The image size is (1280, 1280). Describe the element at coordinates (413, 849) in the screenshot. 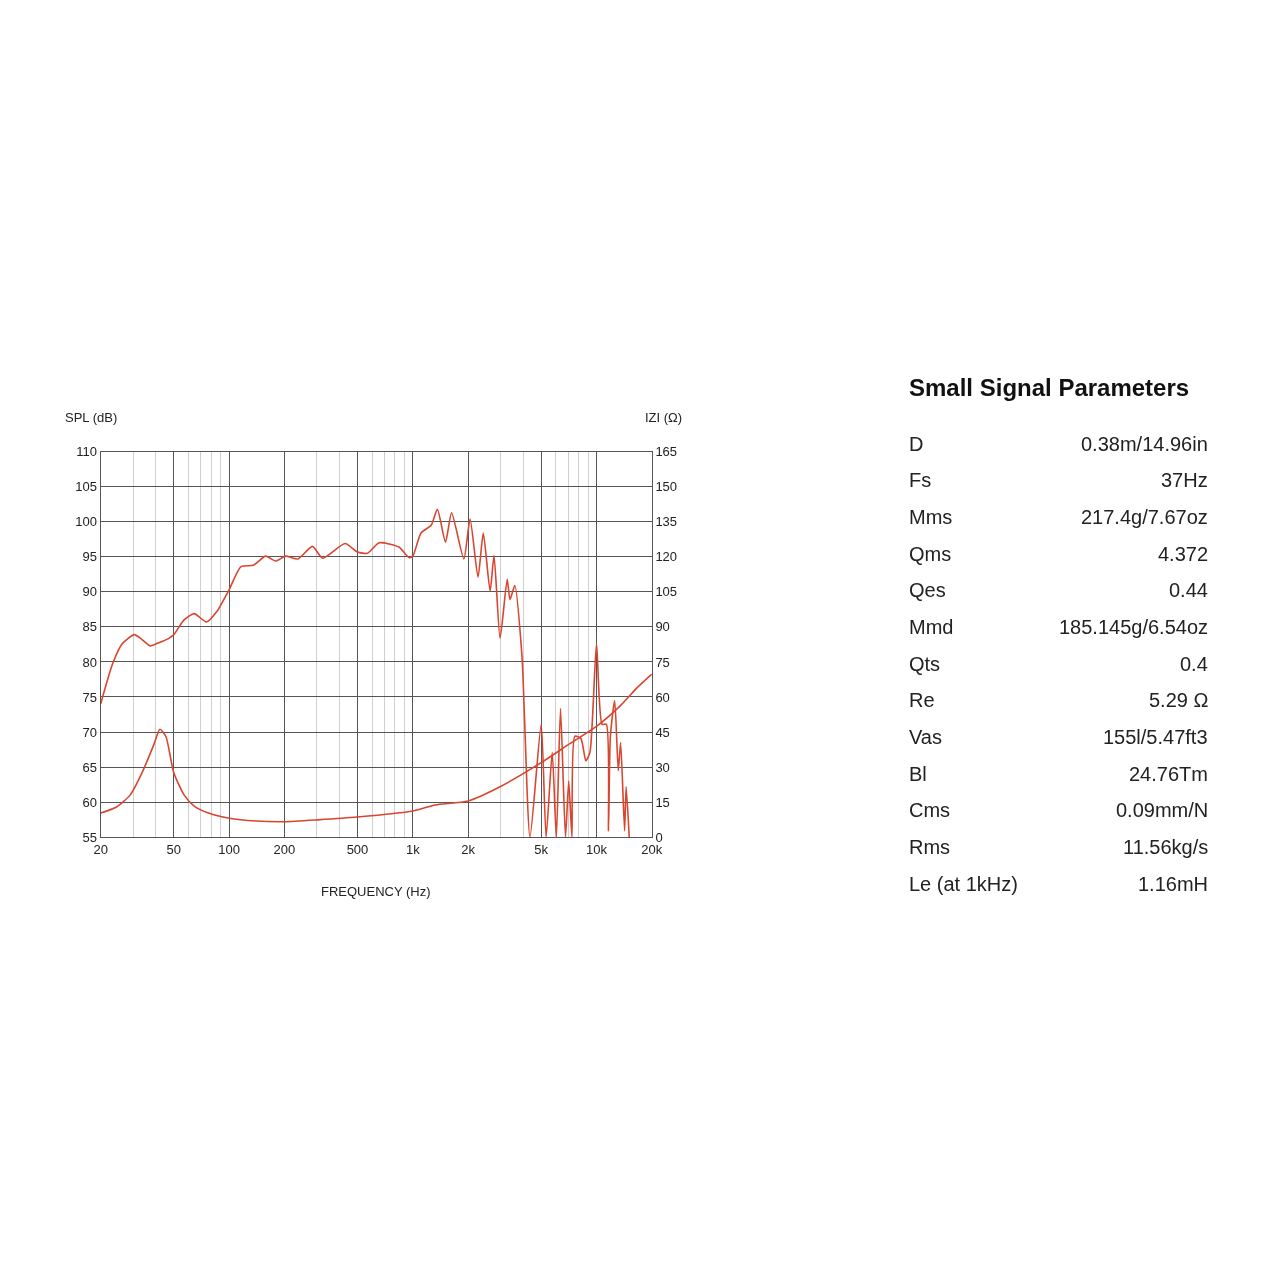

I see `x-tick-label: 1k` at that location.